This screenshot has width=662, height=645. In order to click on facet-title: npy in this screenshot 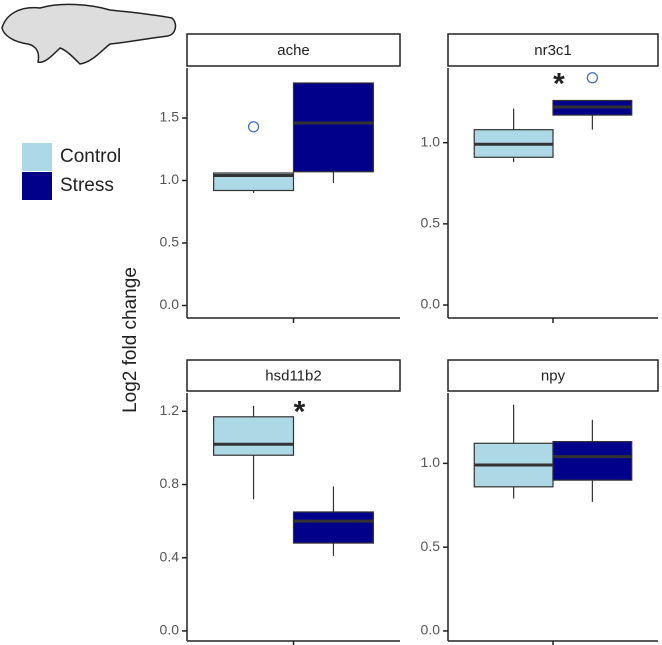, I will do `click(553, 375)`.